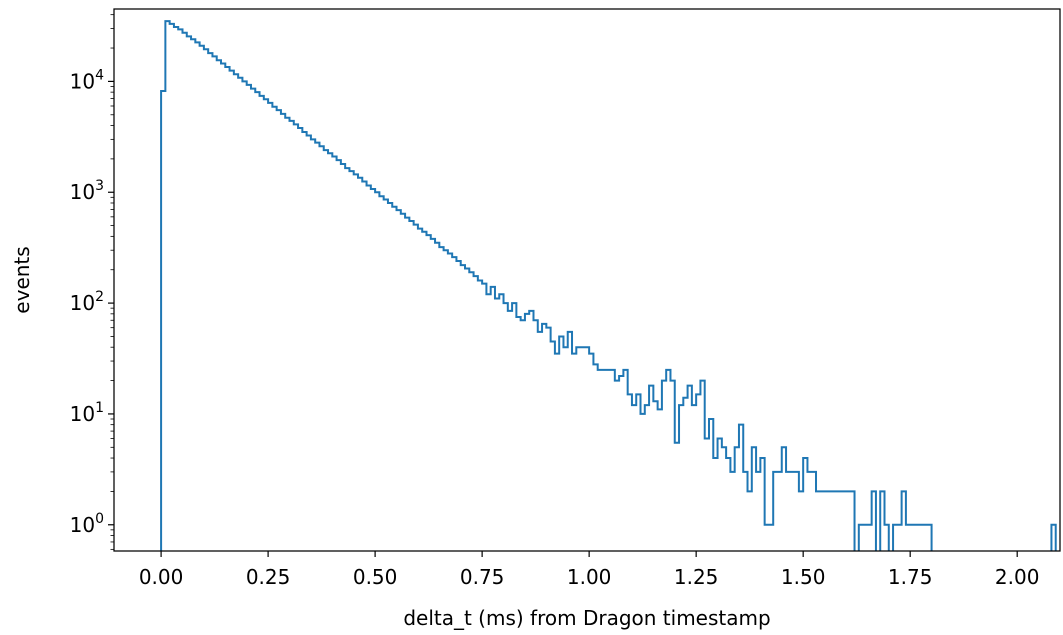  Describe the element at coordinates (87, 80) in the screenshot. I see `y-tick-label: 10⁴` at that location.